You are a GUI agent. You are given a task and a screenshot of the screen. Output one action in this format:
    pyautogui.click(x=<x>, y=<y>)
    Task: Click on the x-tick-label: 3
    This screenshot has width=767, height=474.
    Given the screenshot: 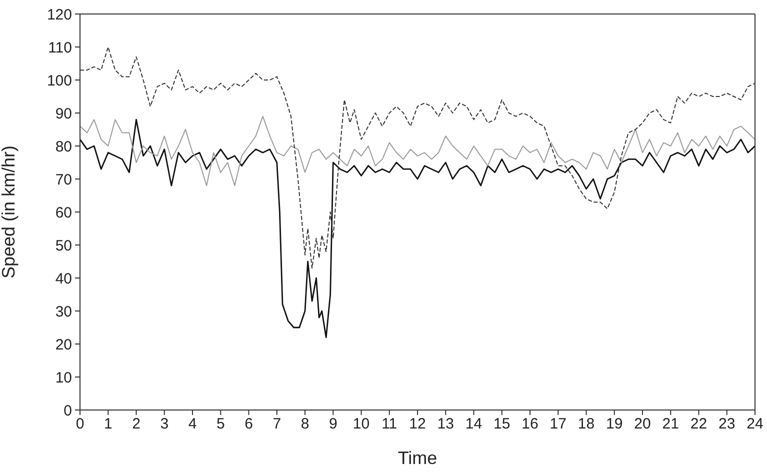 What is the action you would take?
    pyautogui.click(x=164, y=424)
    